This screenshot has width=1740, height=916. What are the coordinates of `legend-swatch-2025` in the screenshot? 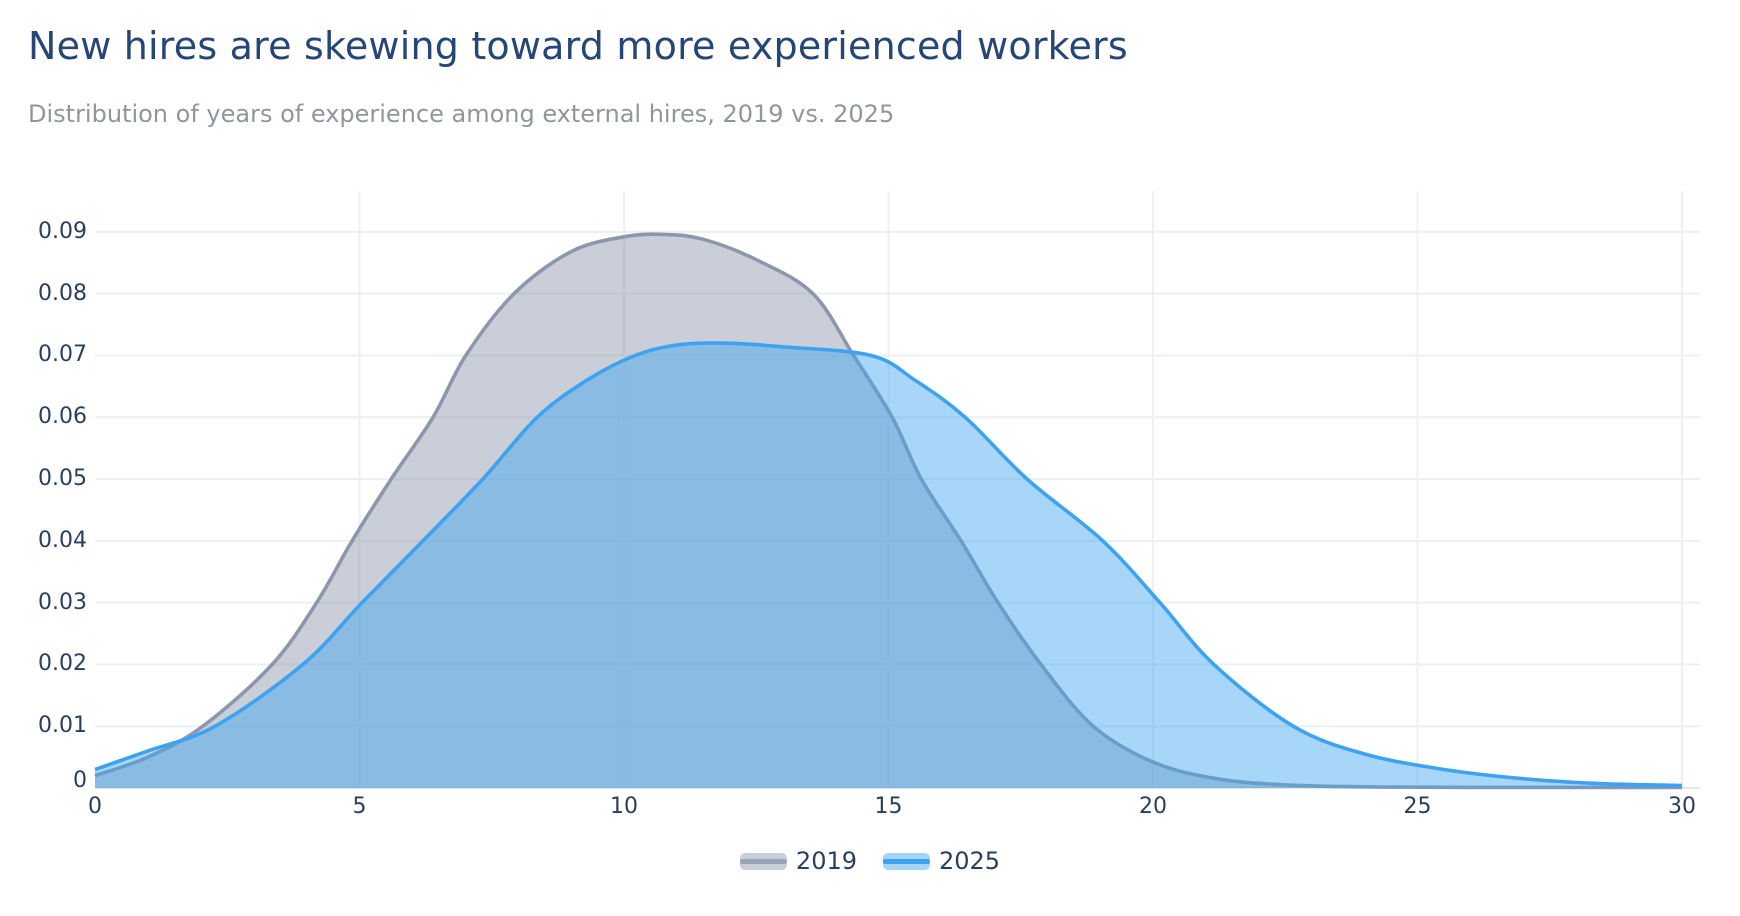 It's located at (906, 861).